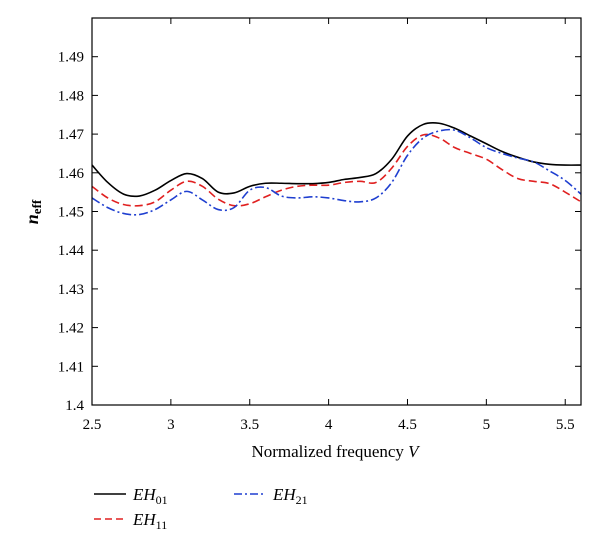  I want to click on y-tick-label: 1.45, so click(71, 213).